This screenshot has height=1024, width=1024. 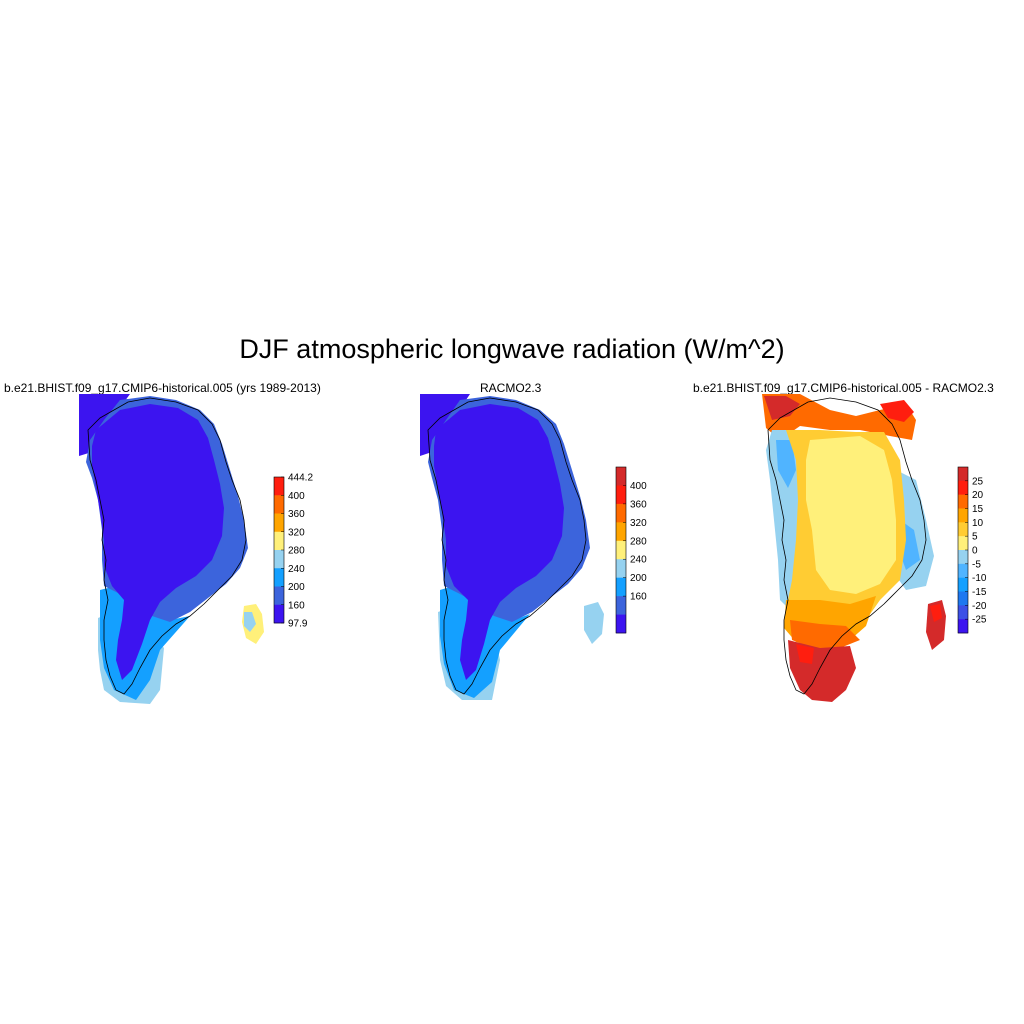 I want to click on colorbar-tick-label: 5, so click(x=975, y=537).